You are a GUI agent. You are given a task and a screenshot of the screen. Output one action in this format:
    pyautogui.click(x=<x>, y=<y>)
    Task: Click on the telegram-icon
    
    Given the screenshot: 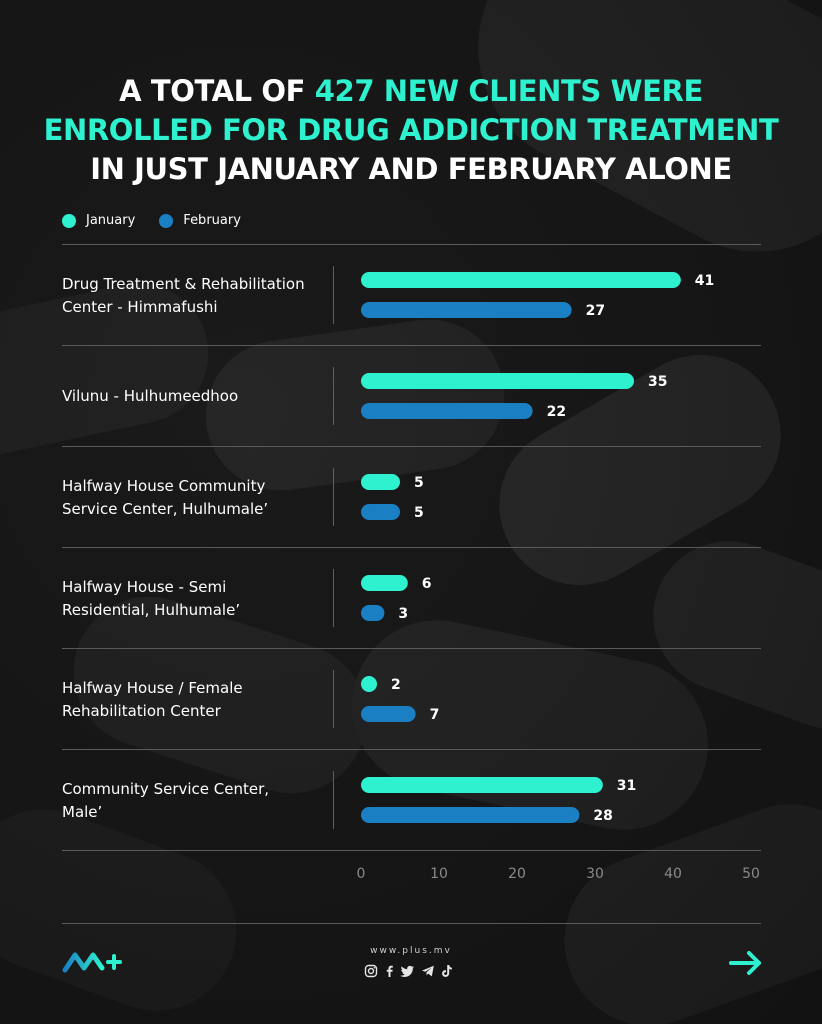 What is the action you would take?
    pyautogui.click(x=428, y=971)
    